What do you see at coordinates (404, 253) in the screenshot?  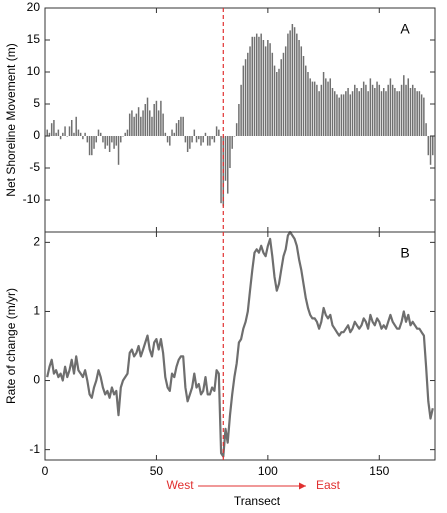 I see `panel-label: B` at bounding box center [404, 253].